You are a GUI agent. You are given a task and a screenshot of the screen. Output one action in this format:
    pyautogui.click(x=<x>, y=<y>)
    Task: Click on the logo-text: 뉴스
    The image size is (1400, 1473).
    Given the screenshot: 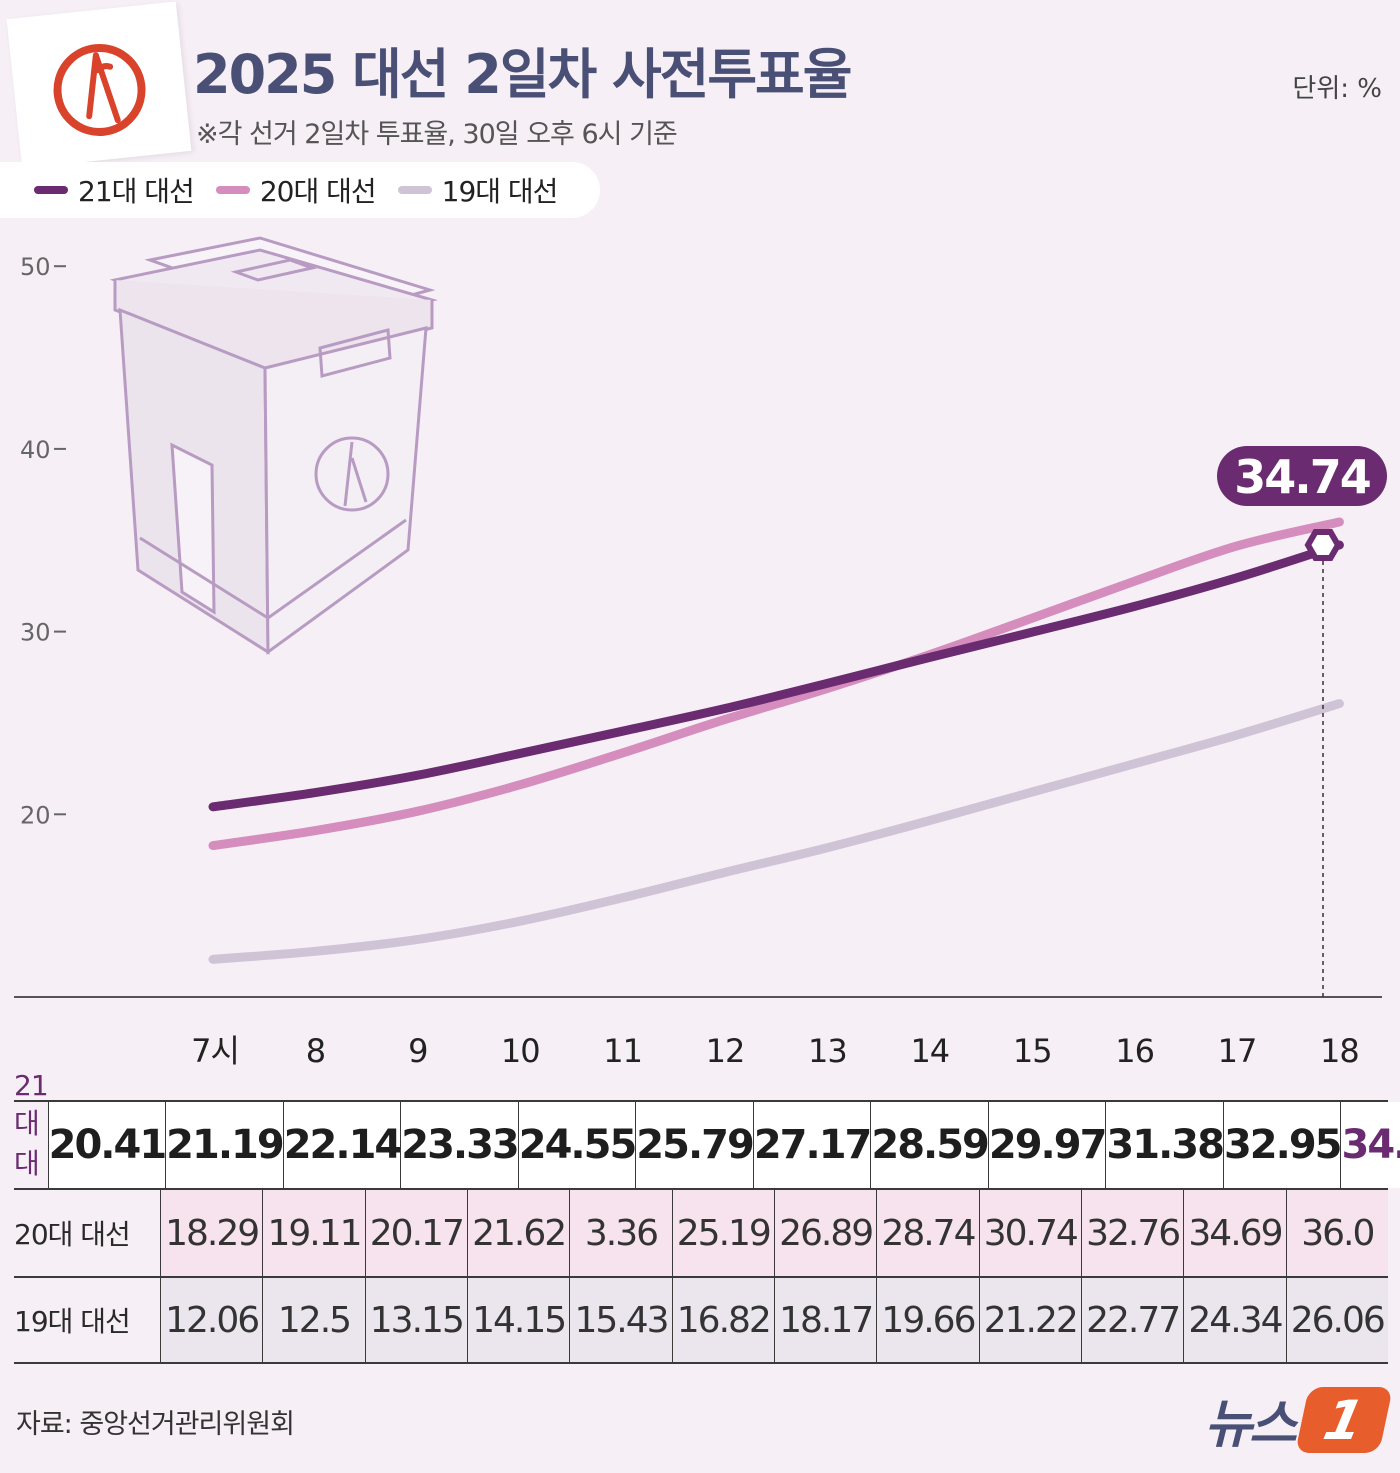 What is the action you would take?
    pyautogui.click(x=1250, y=1425)
    